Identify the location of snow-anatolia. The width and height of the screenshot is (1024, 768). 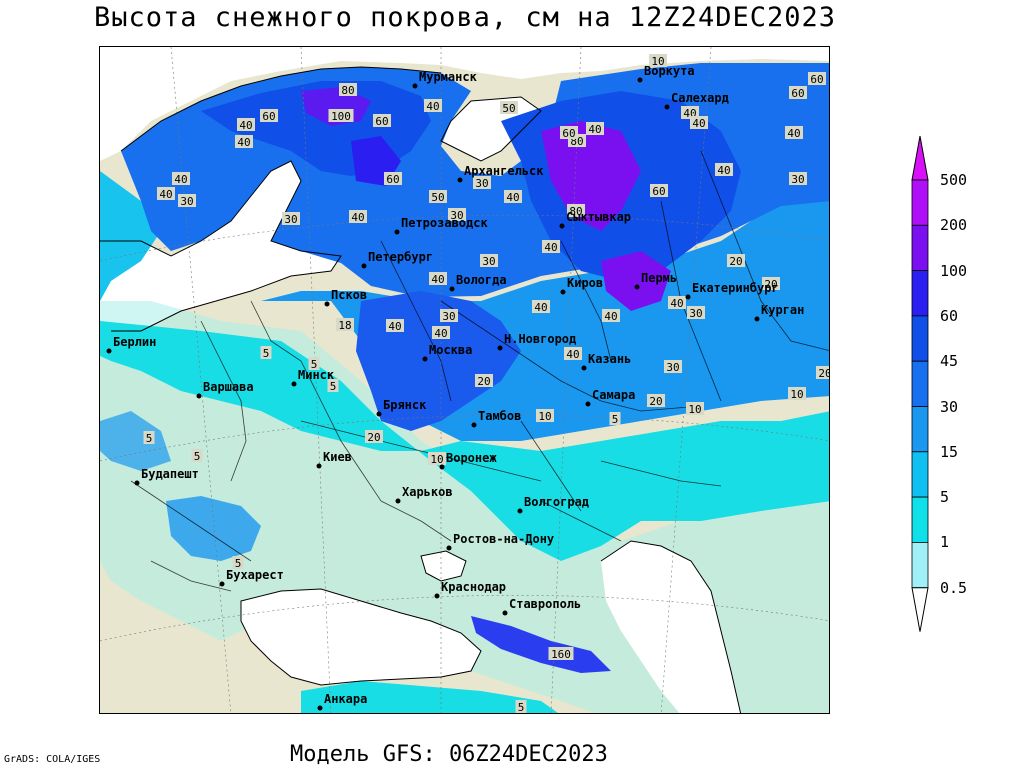
(430, 697).